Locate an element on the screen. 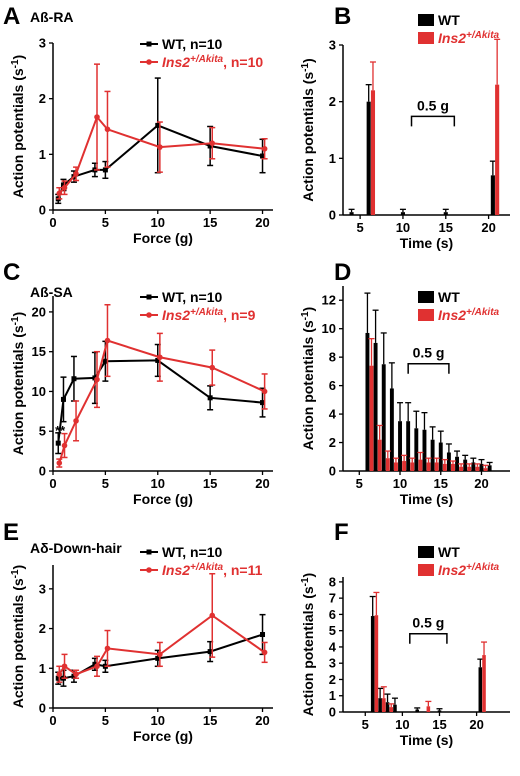 Image resolution: width=520 pixels, height=776 pixels. y-tick-label: 1 is located at coordinates (42, 154).